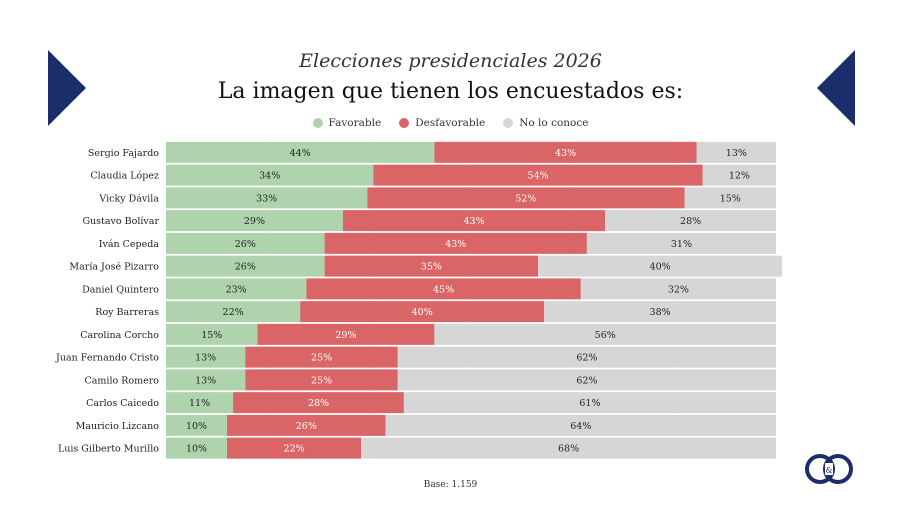 This screenshot has height=505, width=901. What do you see at coordinates (739, 176) in the screenshot?
I see `data-label-no-conoce: 12%` at bounding box center [739, 176].